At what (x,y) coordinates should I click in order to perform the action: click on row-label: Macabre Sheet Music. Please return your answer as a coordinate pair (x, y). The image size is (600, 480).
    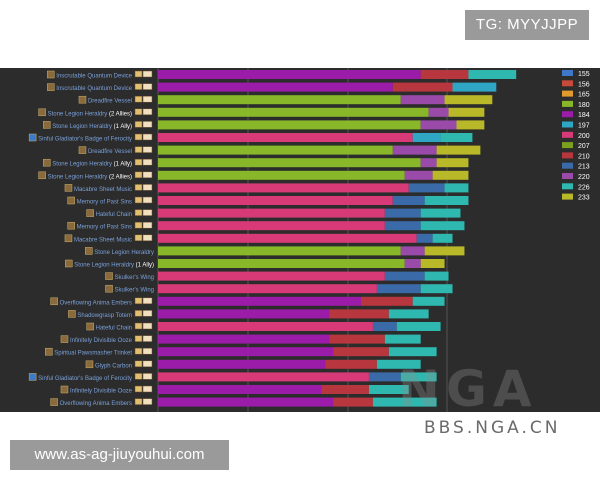
    Looking at the image, I should click on (103, 190).